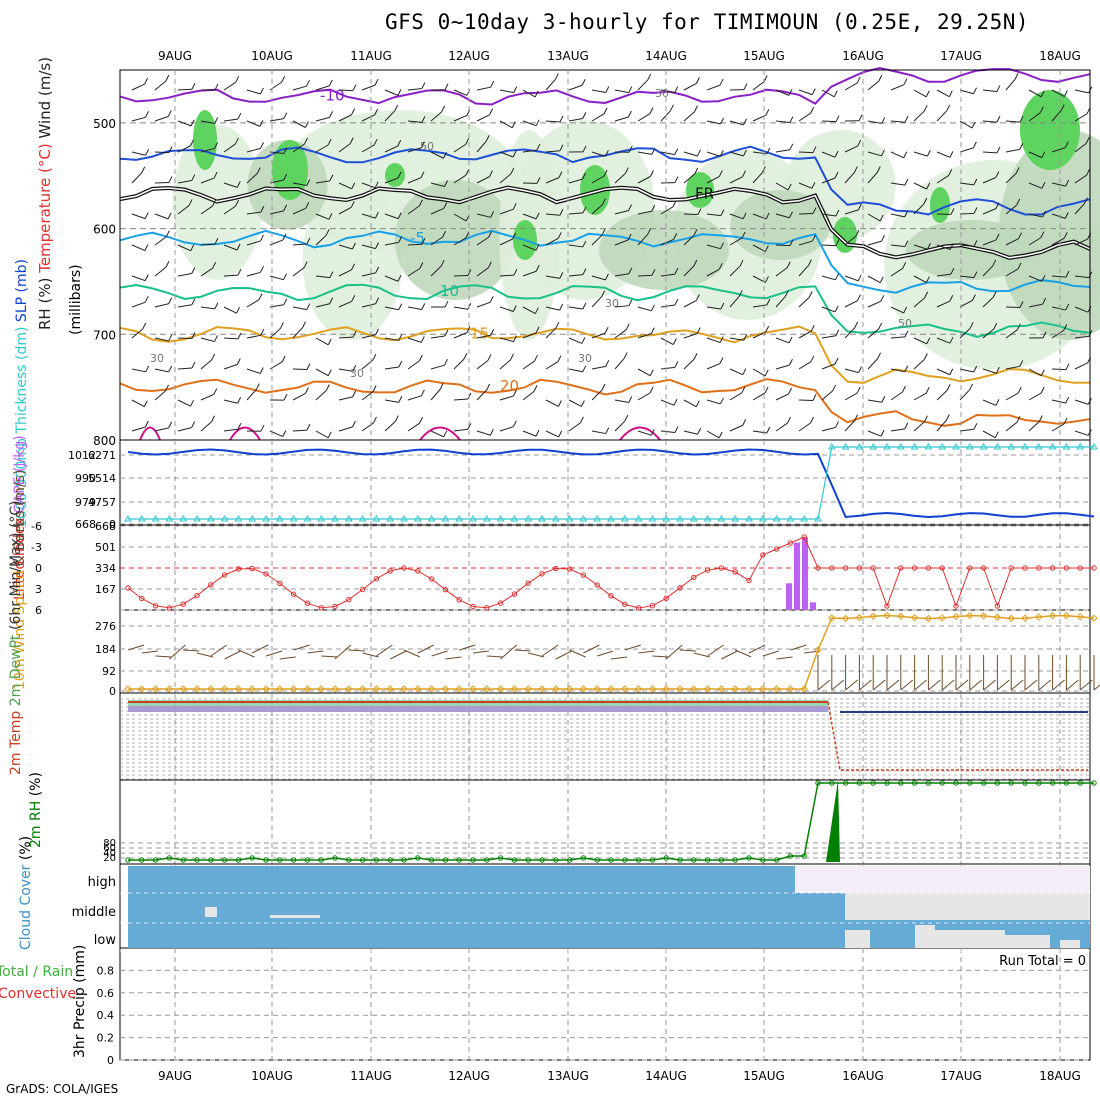 Image resolution: width=1100 pixels, height=1100 pixels. I want to click on wind-tick: 0, so click(112, 691).